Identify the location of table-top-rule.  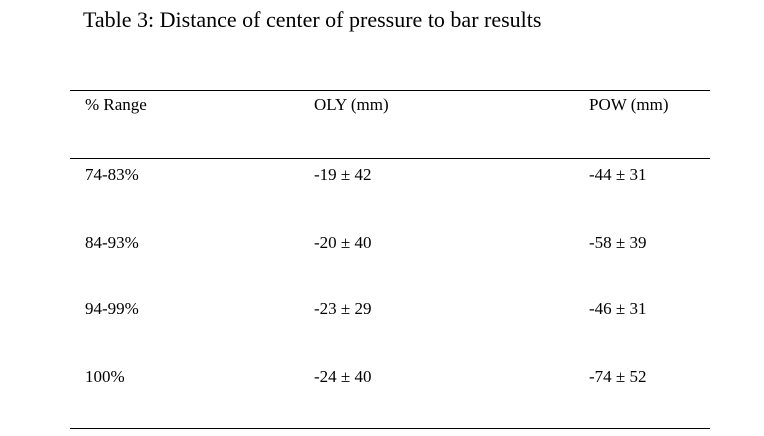
(390, 90).